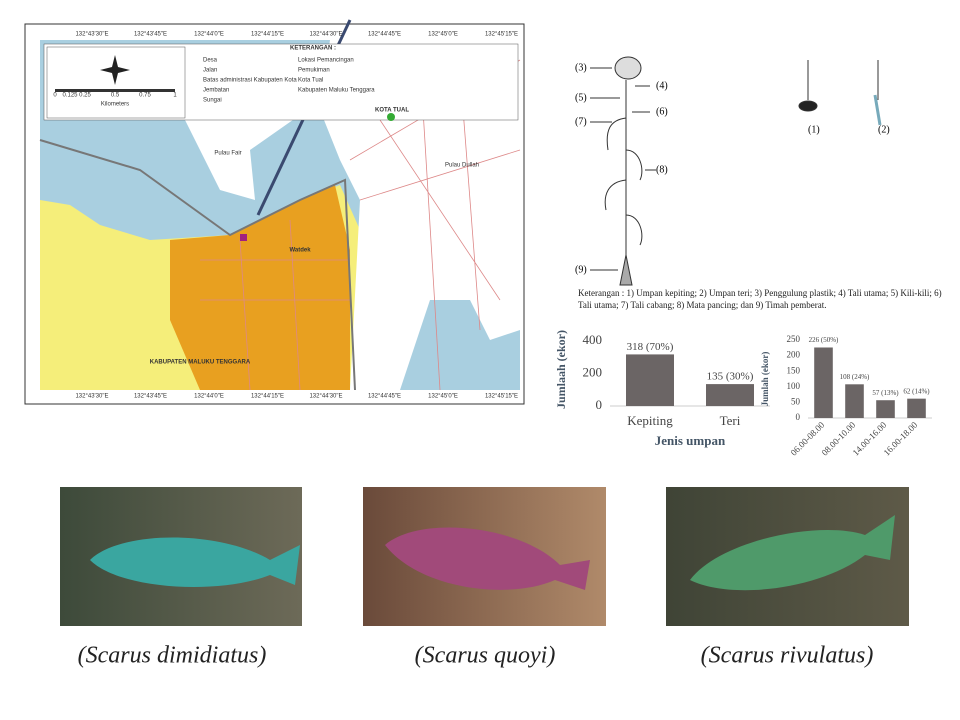 The width and height of the screenshot is (960, 720). Describe the element at coordinates (462, 166) in the screenshot. I see `place-name: Pulau Dullah` at that location.